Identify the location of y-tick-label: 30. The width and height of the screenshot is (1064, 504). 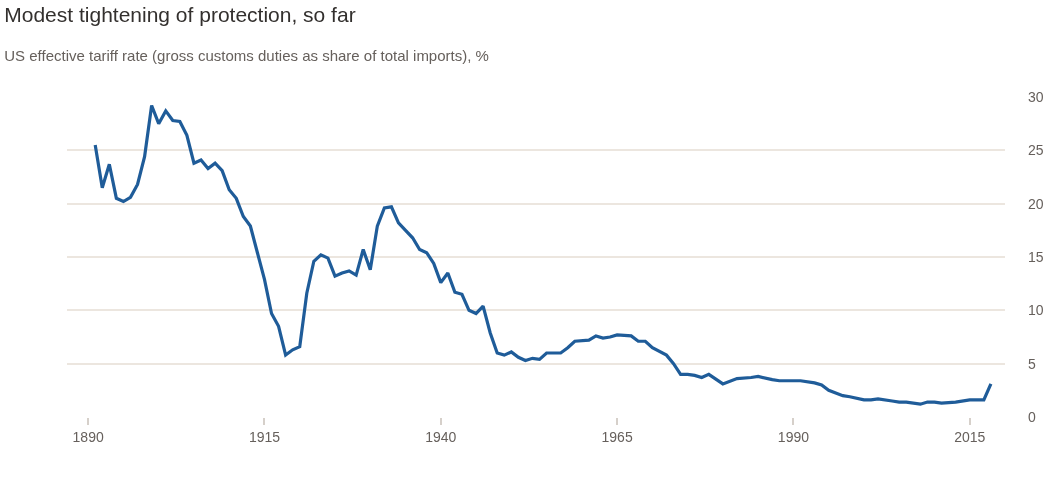
(1036, 96).